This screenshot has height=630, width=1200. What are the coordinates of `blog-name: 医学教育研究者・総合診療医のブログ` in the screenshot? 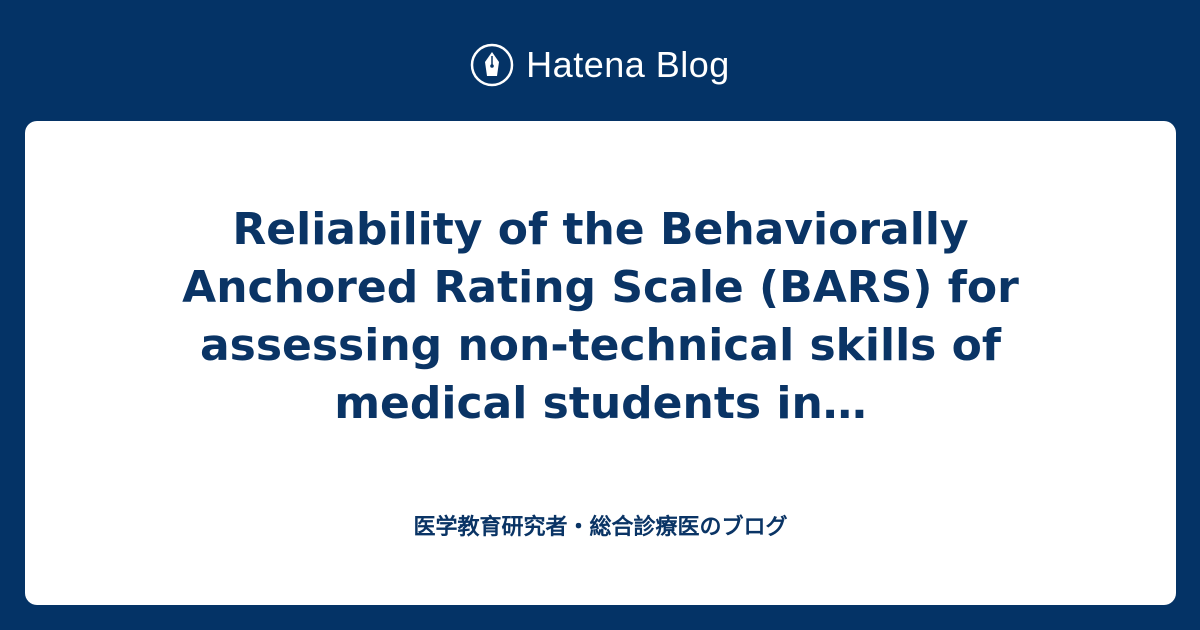 It's located at (600, 527).